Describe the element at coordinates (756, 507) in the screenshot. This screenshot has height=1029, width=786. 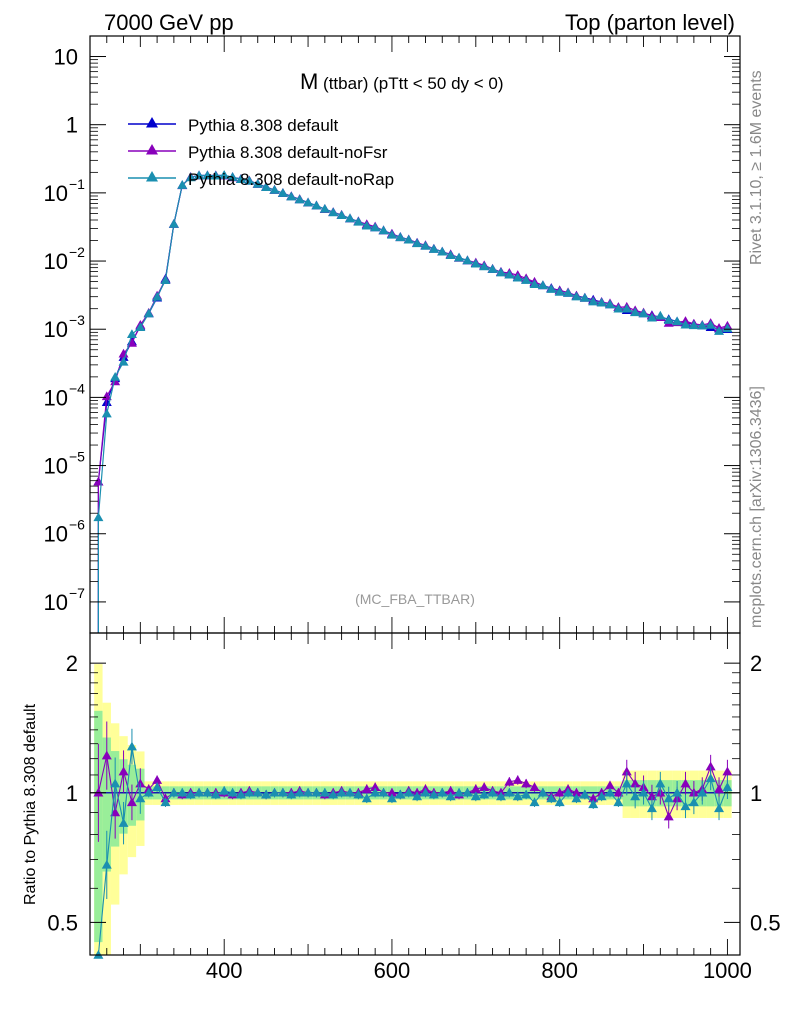
I see `mcplots-label: mcplots.cern.ch [arXiv:1306.3436]` at that location.